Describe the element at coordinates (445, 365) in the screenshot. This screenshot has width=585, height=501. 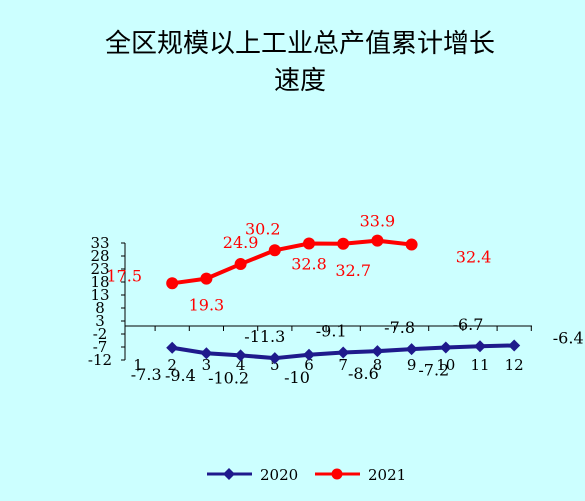
I see `x-tick-label: 10` at that location.